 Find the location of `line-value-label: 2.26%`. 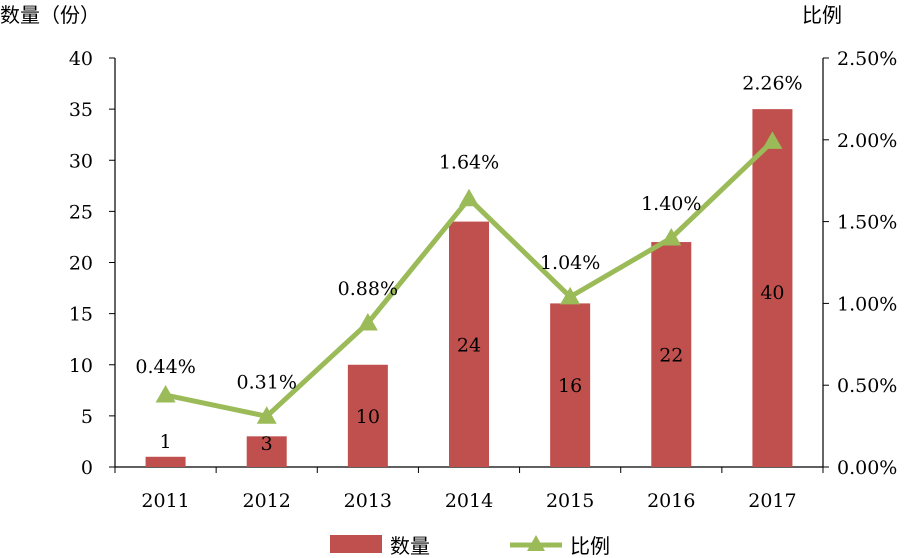

line-value-label: 2.26% is located at coordinates (772, 83).